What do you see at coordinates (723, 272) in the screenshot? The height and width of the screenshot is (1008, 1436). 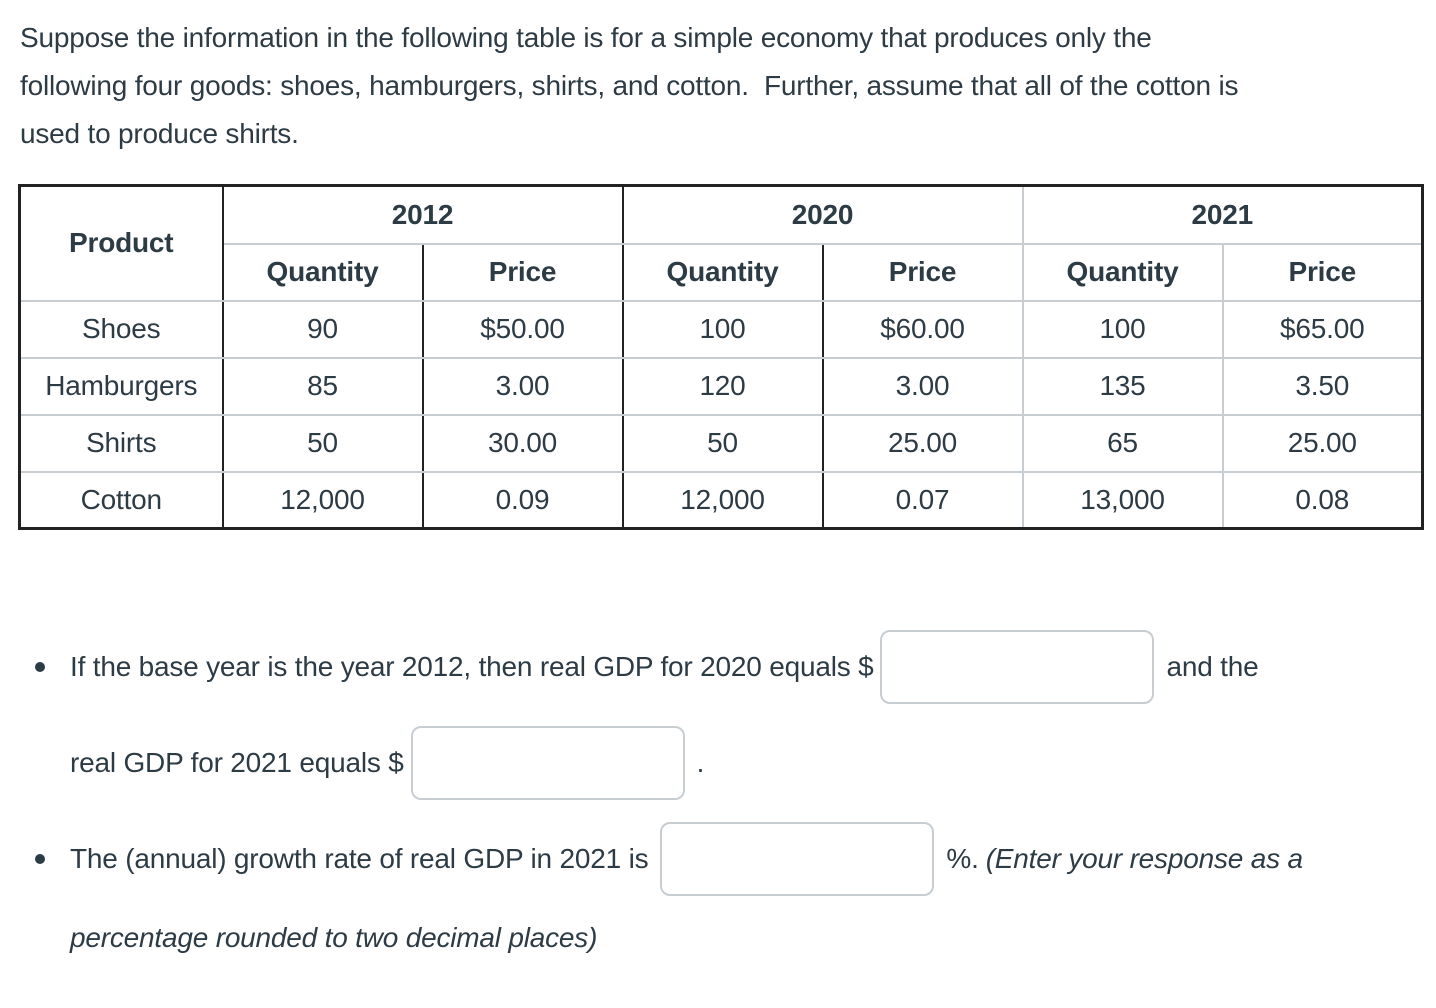 I see `table-header-quantity-2020: Quantity` at bounding box center [723, 272].